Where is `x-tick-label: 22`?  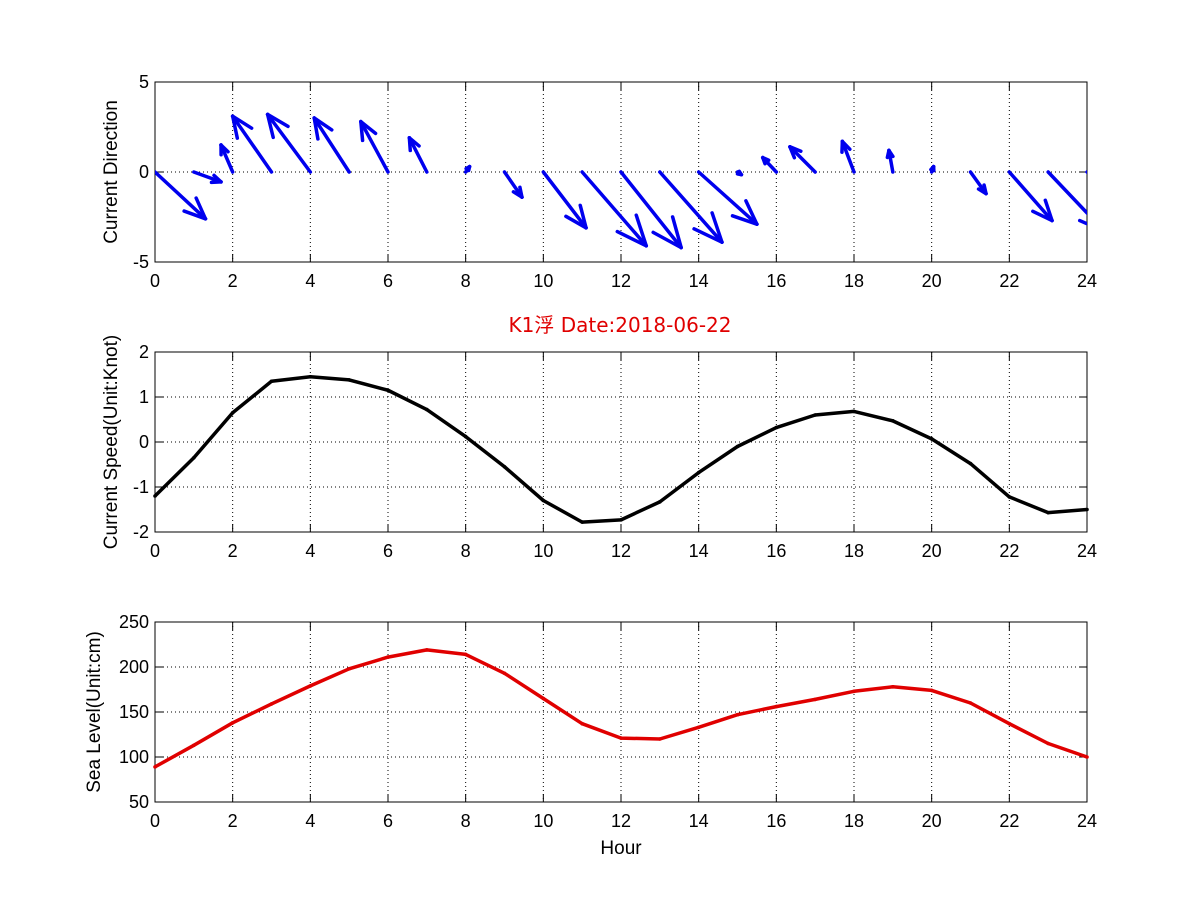
x-tick-label: 22 is located at coordinates (1009, 821).